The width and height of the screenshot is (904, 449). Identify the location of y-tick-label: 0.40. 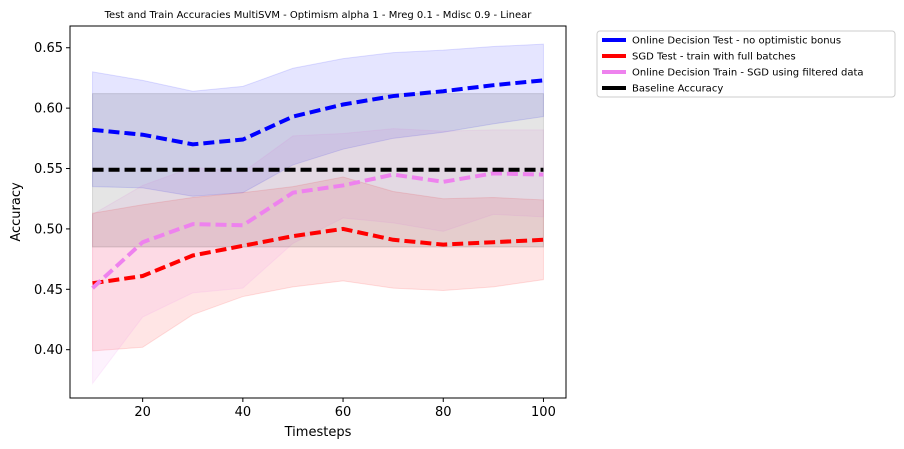
(48, 350).